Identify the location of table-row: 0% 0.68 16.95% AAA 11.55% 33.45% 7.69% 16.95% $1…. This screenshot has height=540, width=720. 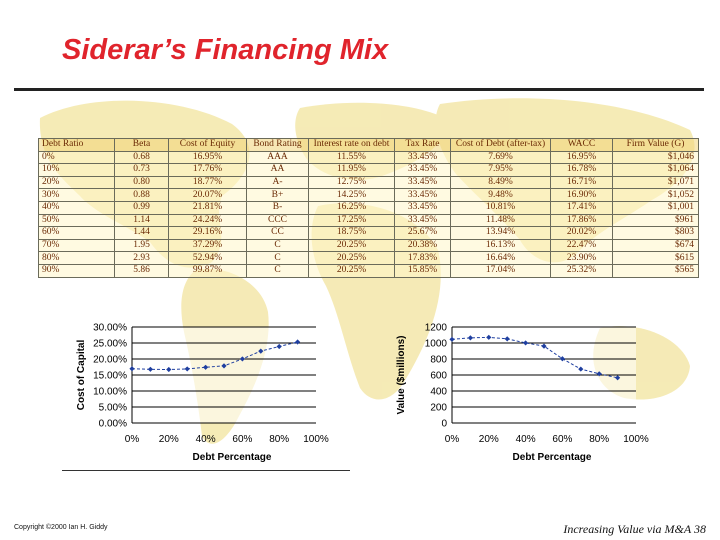
(368, 157).